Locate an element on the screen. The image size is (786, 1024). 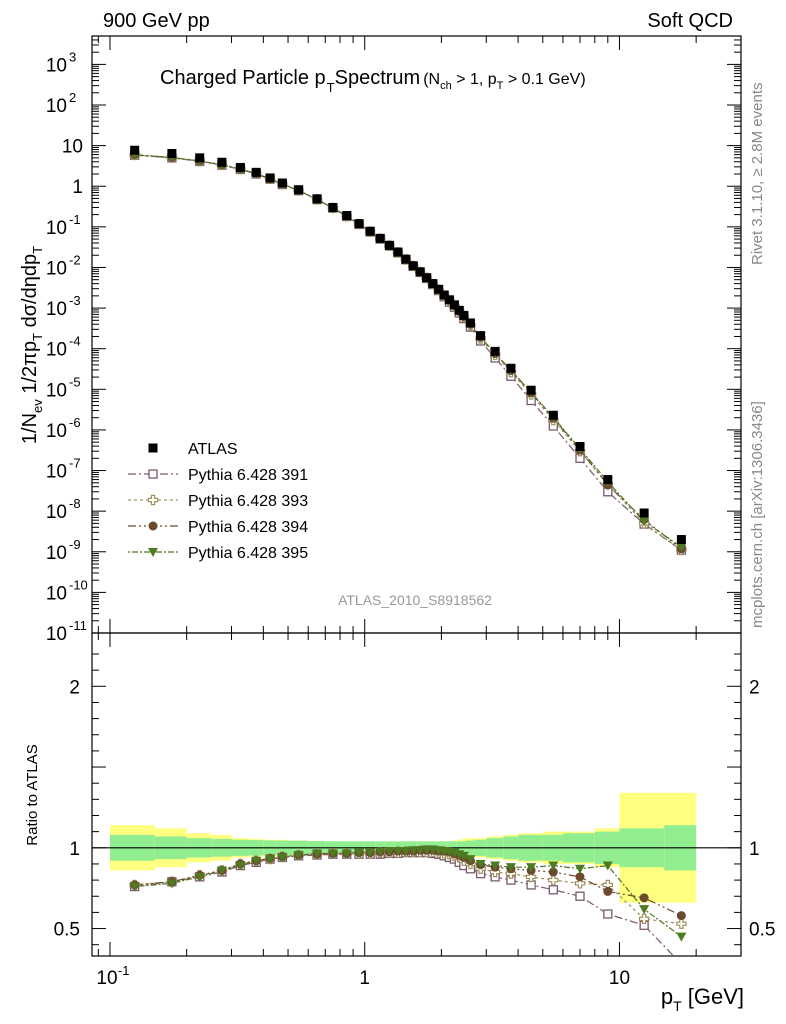
y-tick-exponent: -11 is located at coordinates (78, 625).